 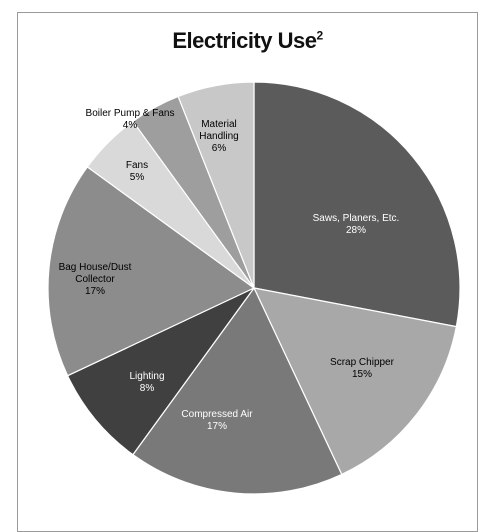 I want to click on slice-category-label: Handling, so click(x=218, y=136).